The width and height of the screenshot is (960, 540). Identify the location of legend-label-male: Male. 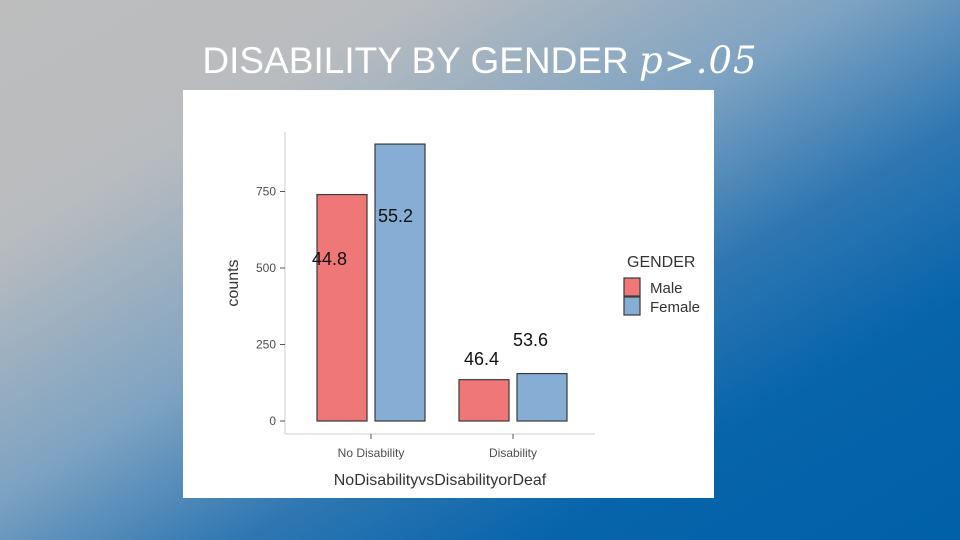
(666, 288).